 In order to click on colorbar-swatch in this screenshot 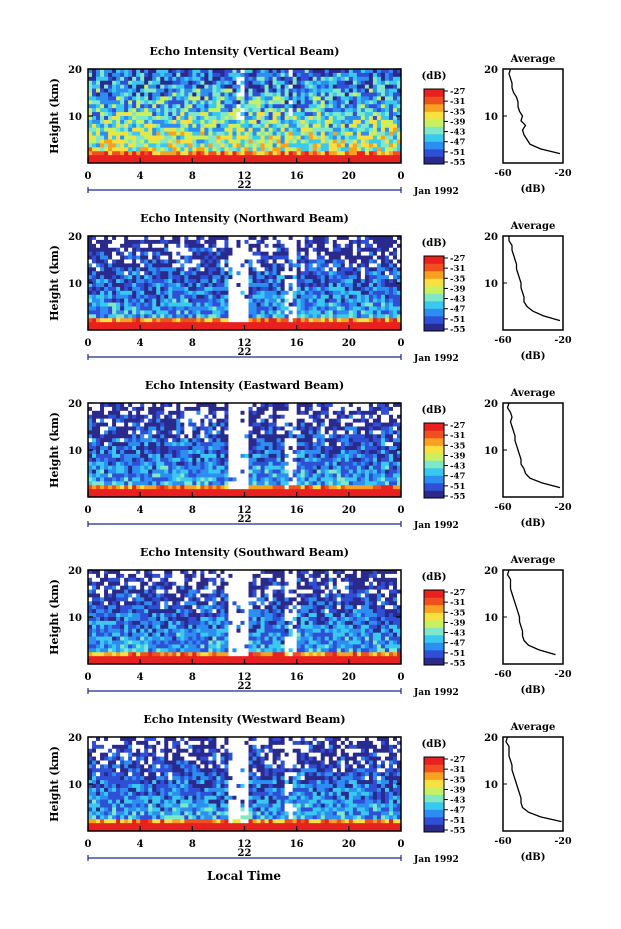, I will do `click(434, 327)`.